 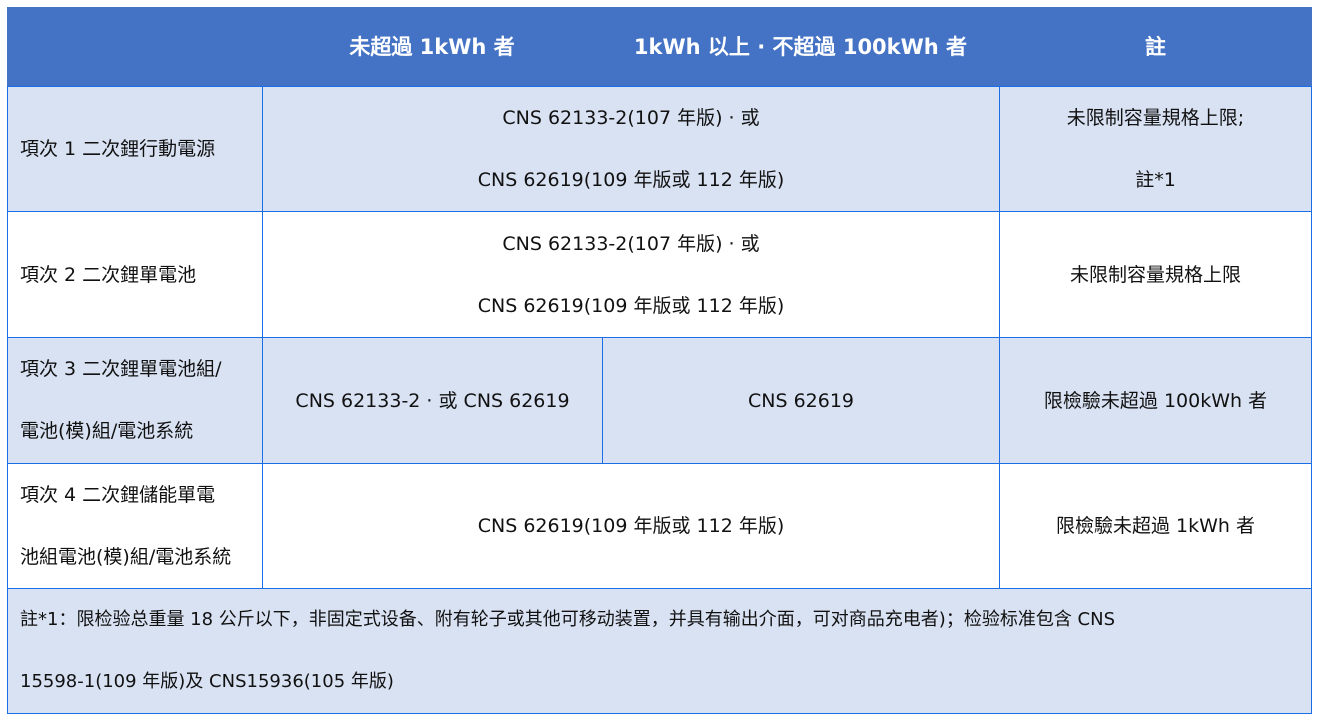 I want to click on row4-standard: CNS 62619(109 年版或 112 年版), so click(x=631, y=526).